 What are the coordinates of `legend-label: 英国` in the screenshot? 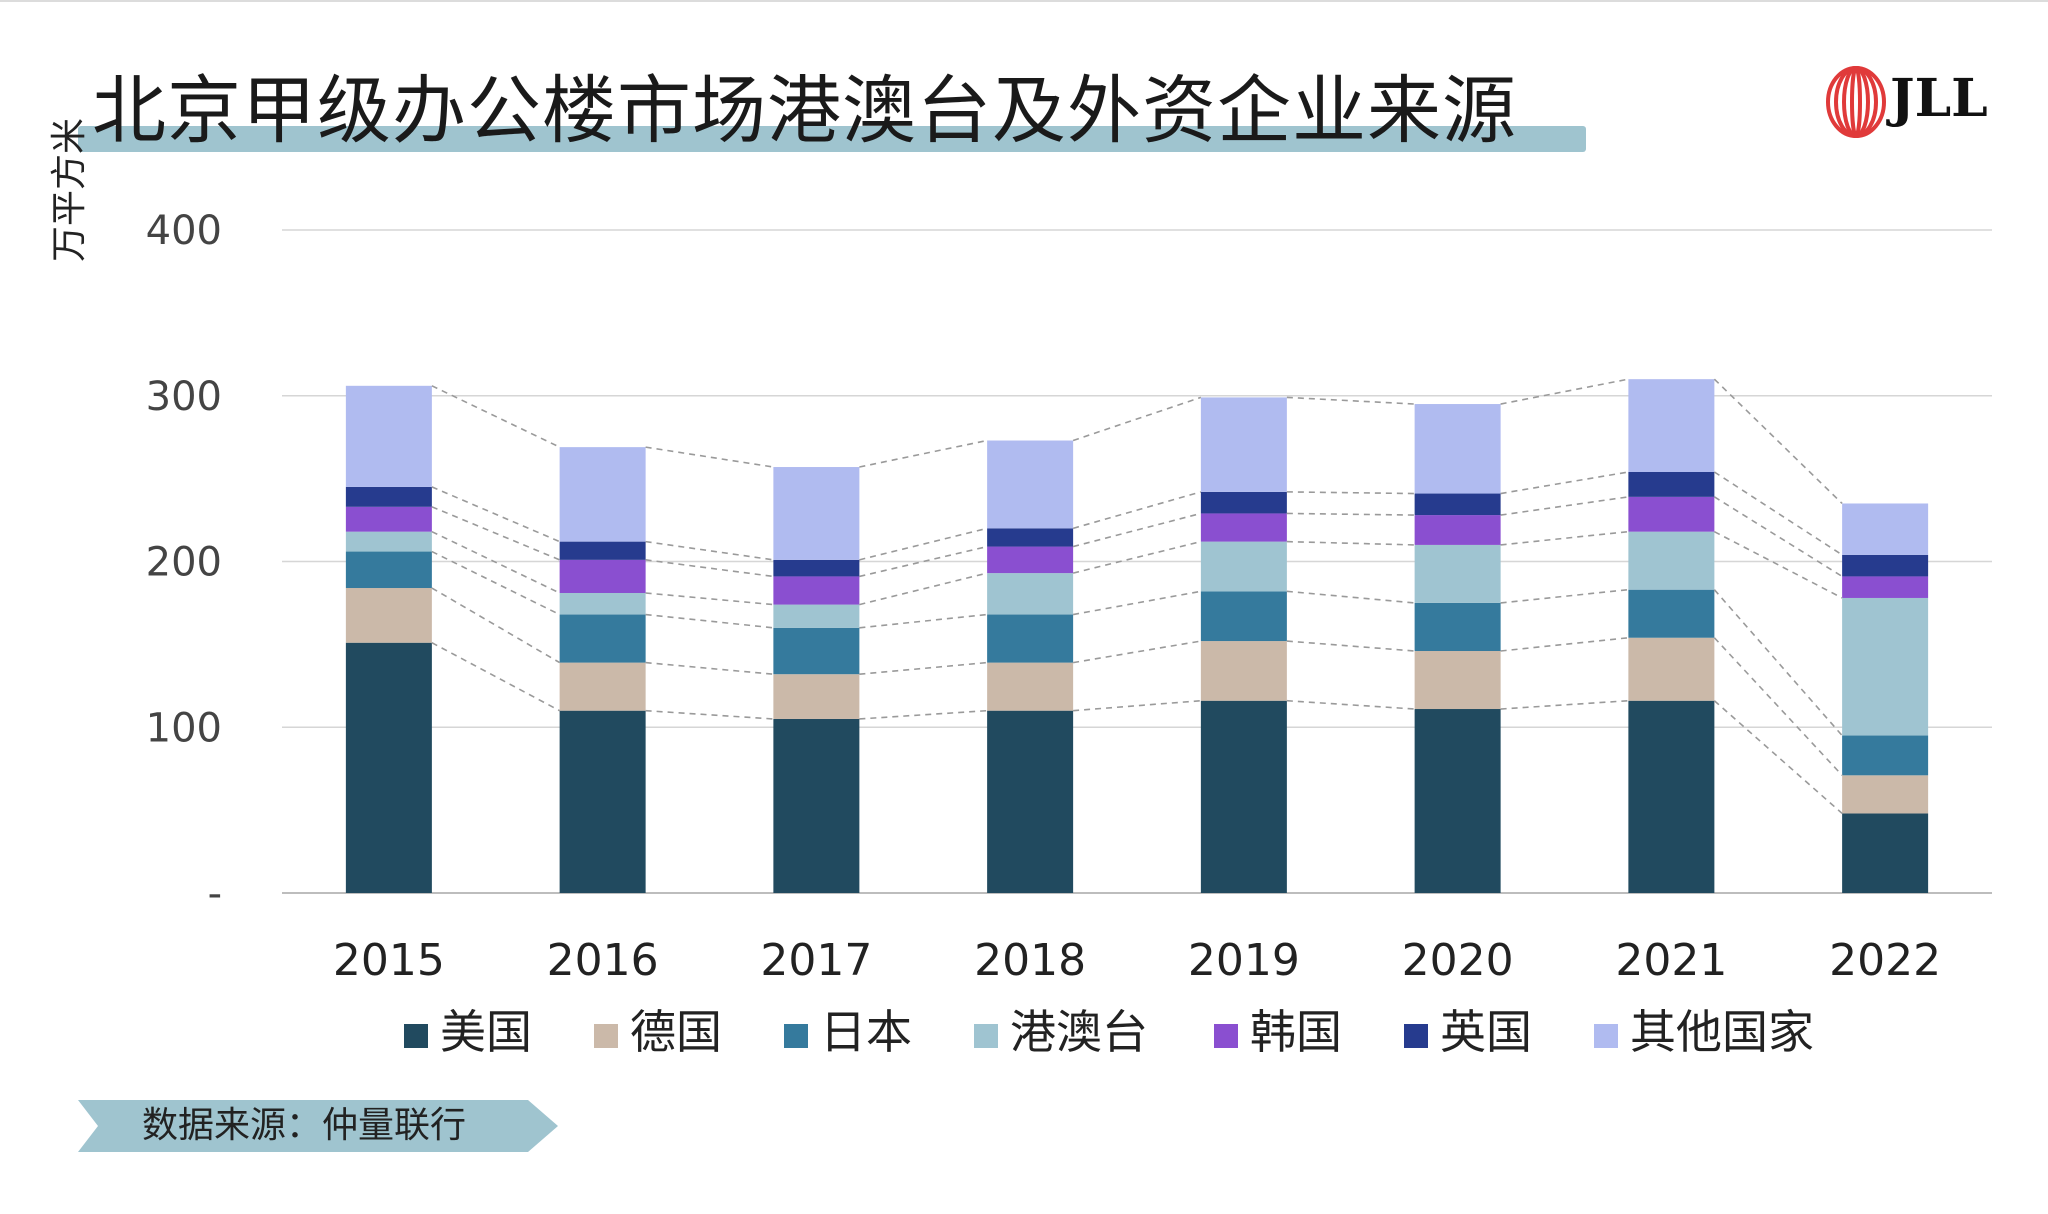 It's located at (1486, 1032).